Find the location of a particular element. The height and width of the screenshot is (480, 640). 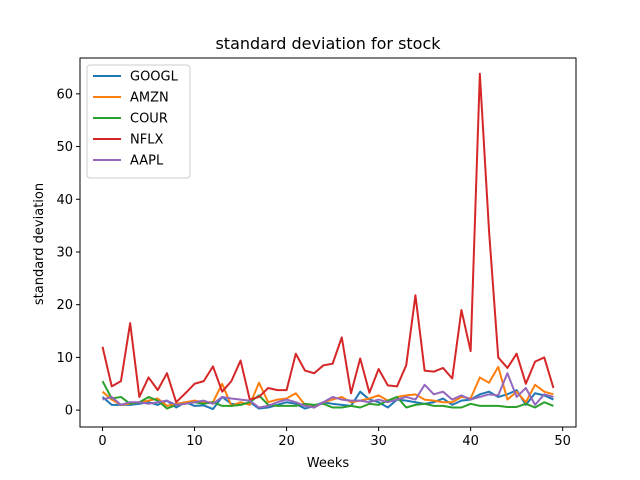

x-tick-label: 50 is located at coordinates (562, 441).